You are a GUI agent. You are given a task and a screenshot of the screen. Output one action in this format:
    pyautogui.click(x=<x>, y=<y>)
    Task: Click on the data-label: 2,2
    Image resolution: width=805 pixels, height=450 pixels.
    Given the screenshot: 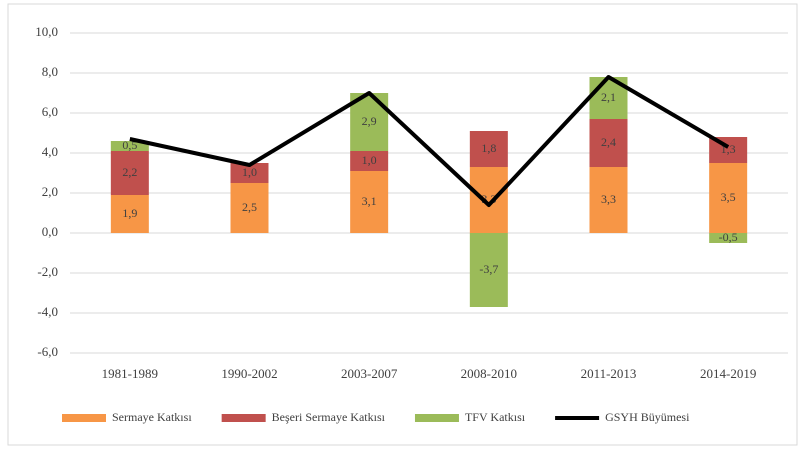 What is the action you would take?
    pyautogui.click(x=129, y=172)
    